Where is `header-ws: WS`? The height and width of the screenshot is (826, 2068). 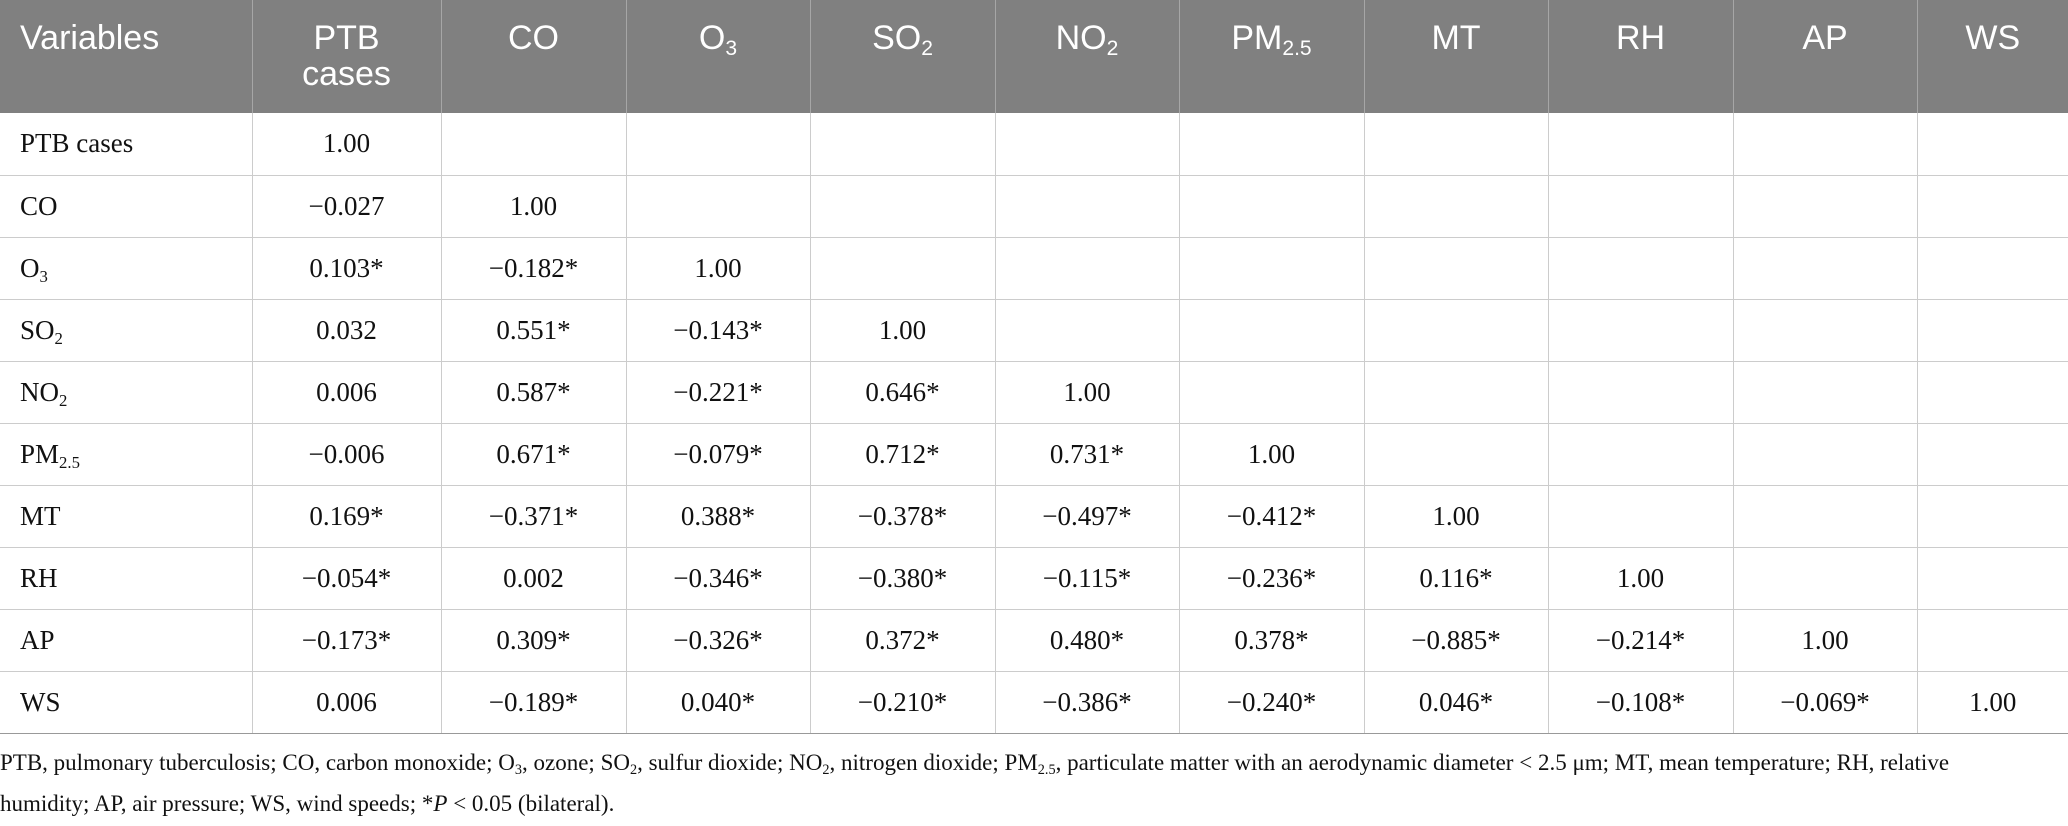 header-ws: WS is located at coordinates (1992, 56).